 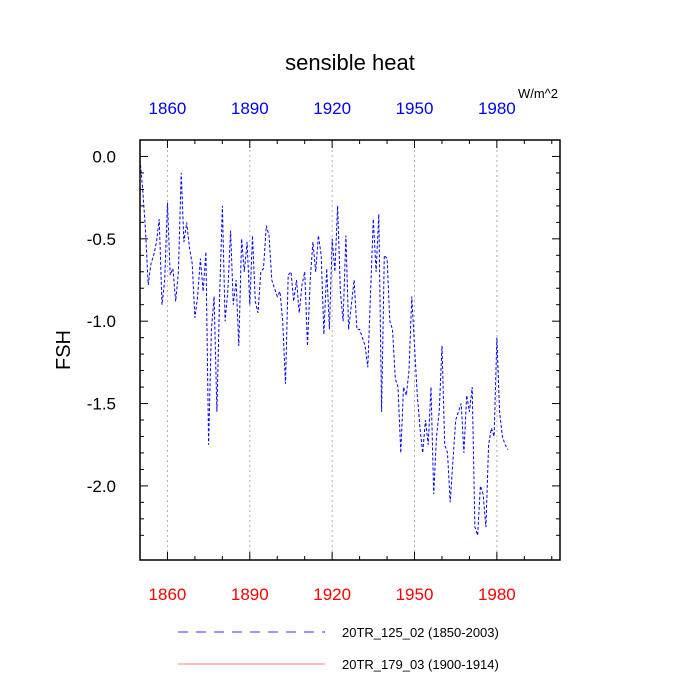 What do you see at coordinates (332, 594) in the screenshot?
I see `x-tick-label-bottom: 1920` at bounding box center [332, 594].